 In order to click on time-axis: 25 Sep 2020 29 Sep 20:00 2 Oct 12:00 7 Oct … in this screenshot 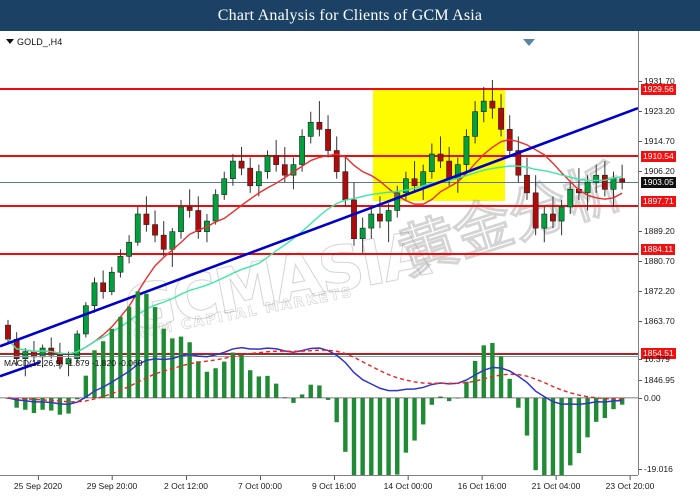, I will do `click(327, 487)`.